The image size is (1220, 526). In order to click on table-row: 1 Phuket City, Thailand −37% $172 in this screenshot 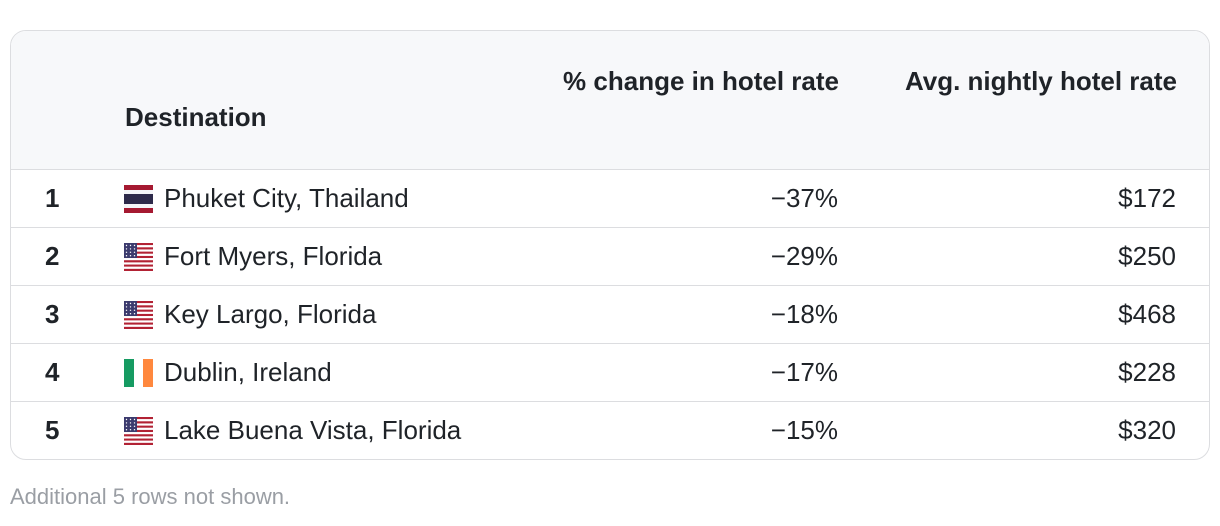, I will do `click(610, 199)`.